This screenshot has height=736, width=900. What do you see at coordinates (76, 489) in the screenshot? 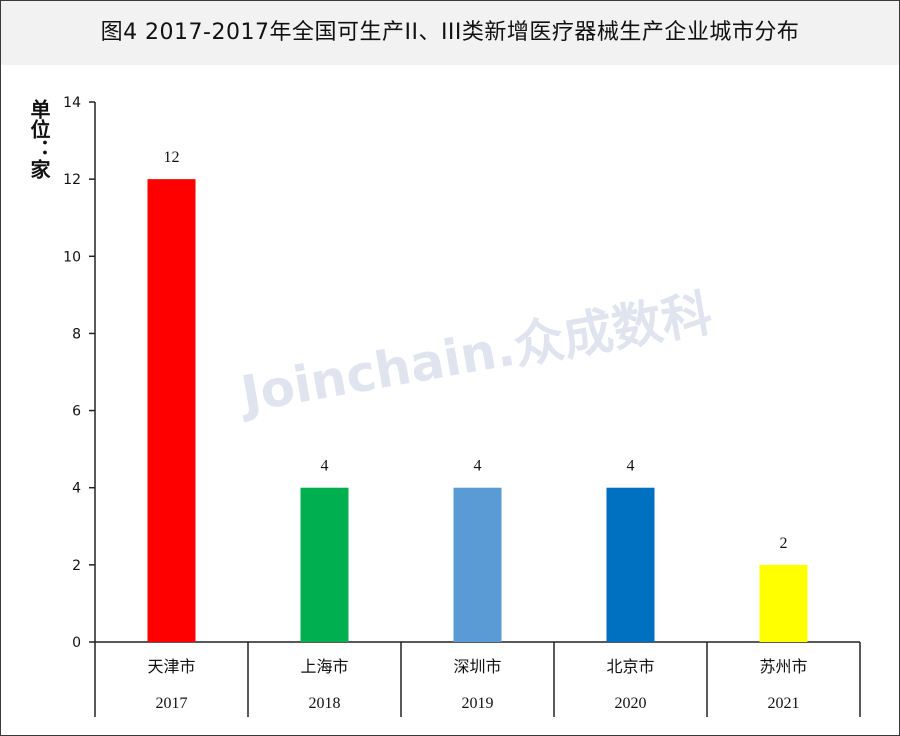
I see `y-tick-label-2: 4` at bounding box center [76, 489].